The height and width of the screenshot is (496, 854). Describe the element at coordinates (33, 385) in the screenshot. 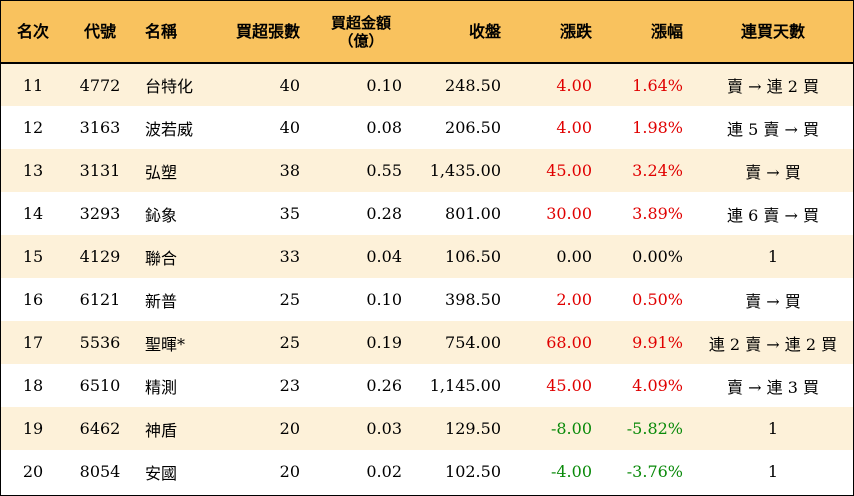

I see `cell-rank: 18` at that location.